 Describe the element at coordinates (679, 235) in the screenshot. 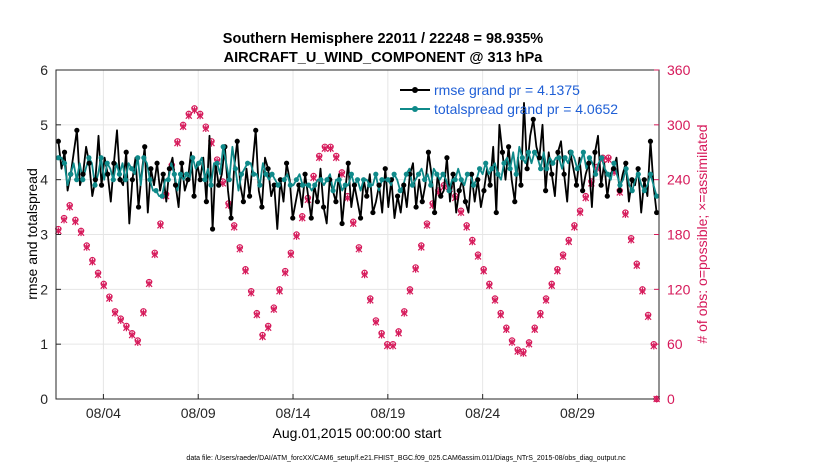

I see `y-tick-label-right: 180` at that location.